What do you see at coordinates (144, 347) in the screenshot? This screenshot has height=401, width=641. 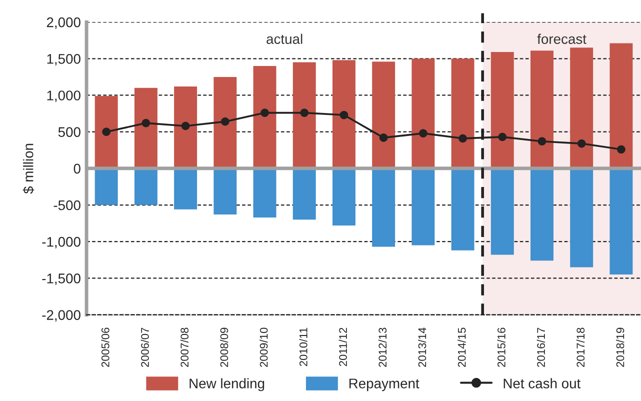 I see `x-tick-label: 2006/07` at bounding box center [144, 347].